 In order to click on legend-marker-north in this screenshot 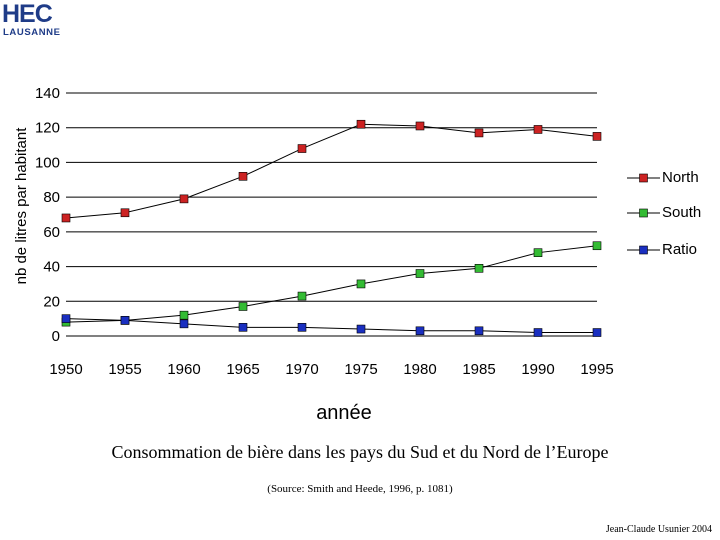, I will do `click(643, 178)`.